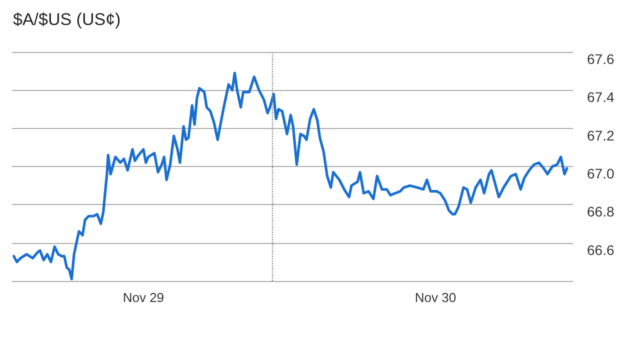  What do you see at coordinates (600, 135) in the screenshot?
I see `y-tick-label: 67.2` at bounding box center [600, 135].